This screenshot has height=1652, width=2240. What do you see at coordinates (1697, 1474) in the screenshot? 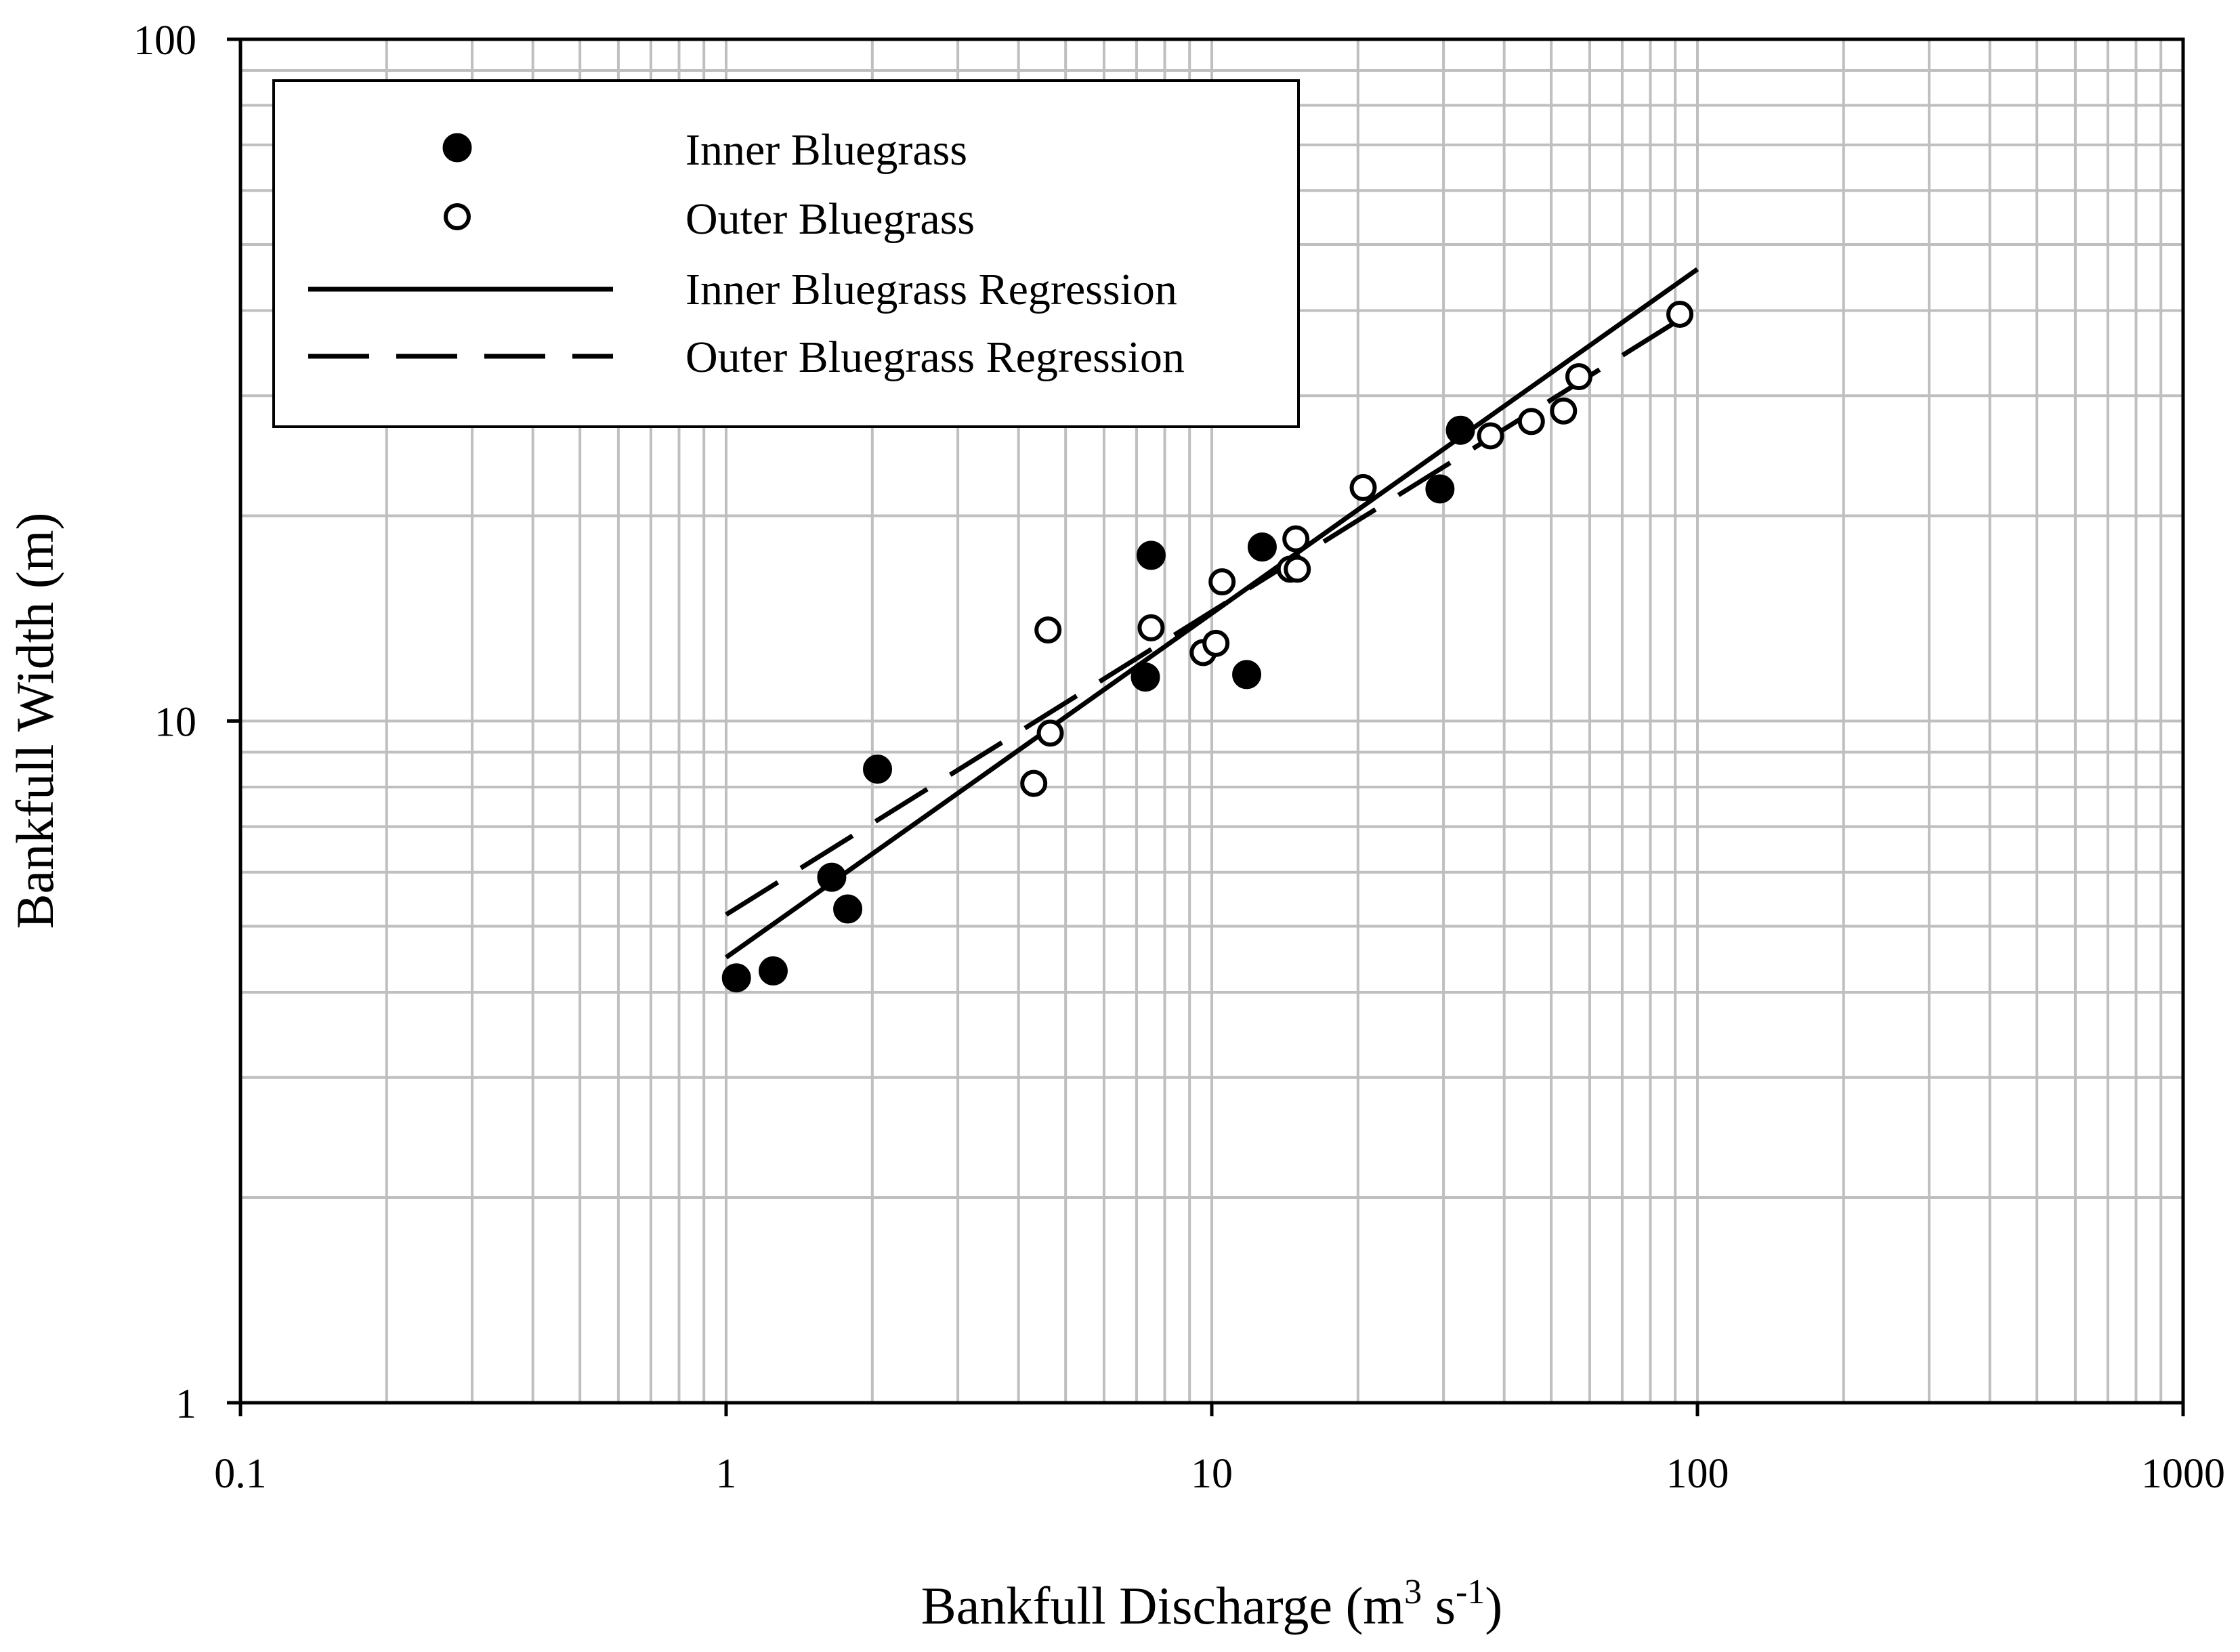
I see `x-tick-label: 100` at bounding box center [1697, 1474].